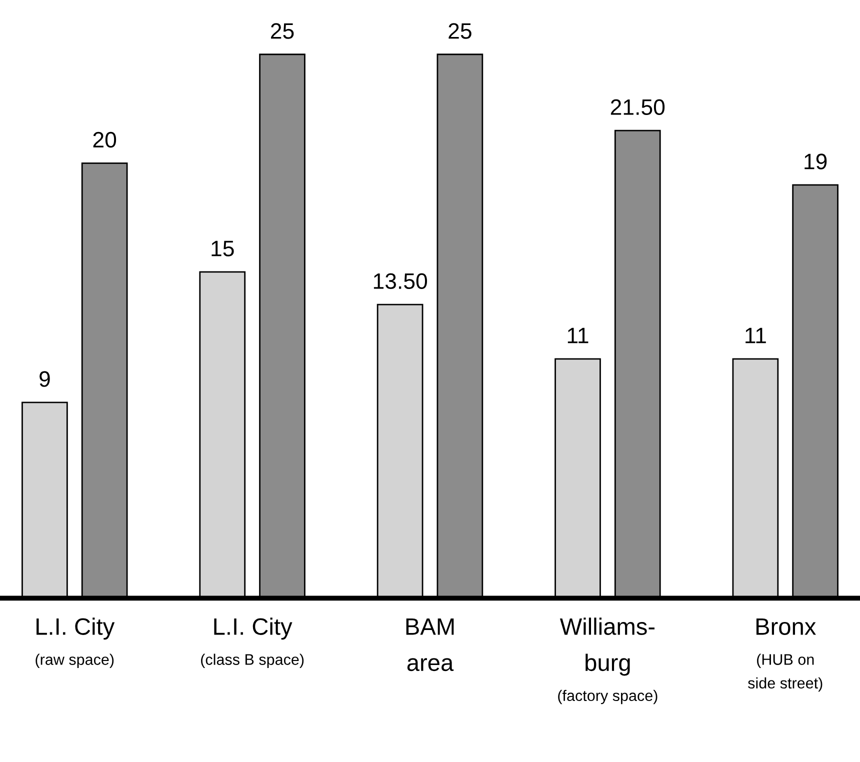  What do you see at coordinates (252, 643) in the screenshot?
I see `x-tick-label: L.I. City (class B space)` at bounding box center [252, 643].